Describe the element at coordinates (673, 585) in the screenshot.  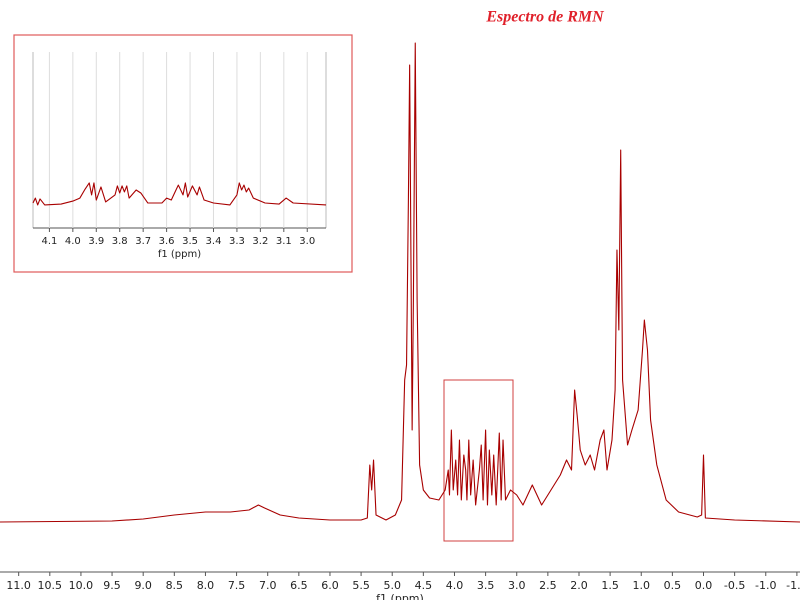
I see `x-tick-label: 0.5` at that location.